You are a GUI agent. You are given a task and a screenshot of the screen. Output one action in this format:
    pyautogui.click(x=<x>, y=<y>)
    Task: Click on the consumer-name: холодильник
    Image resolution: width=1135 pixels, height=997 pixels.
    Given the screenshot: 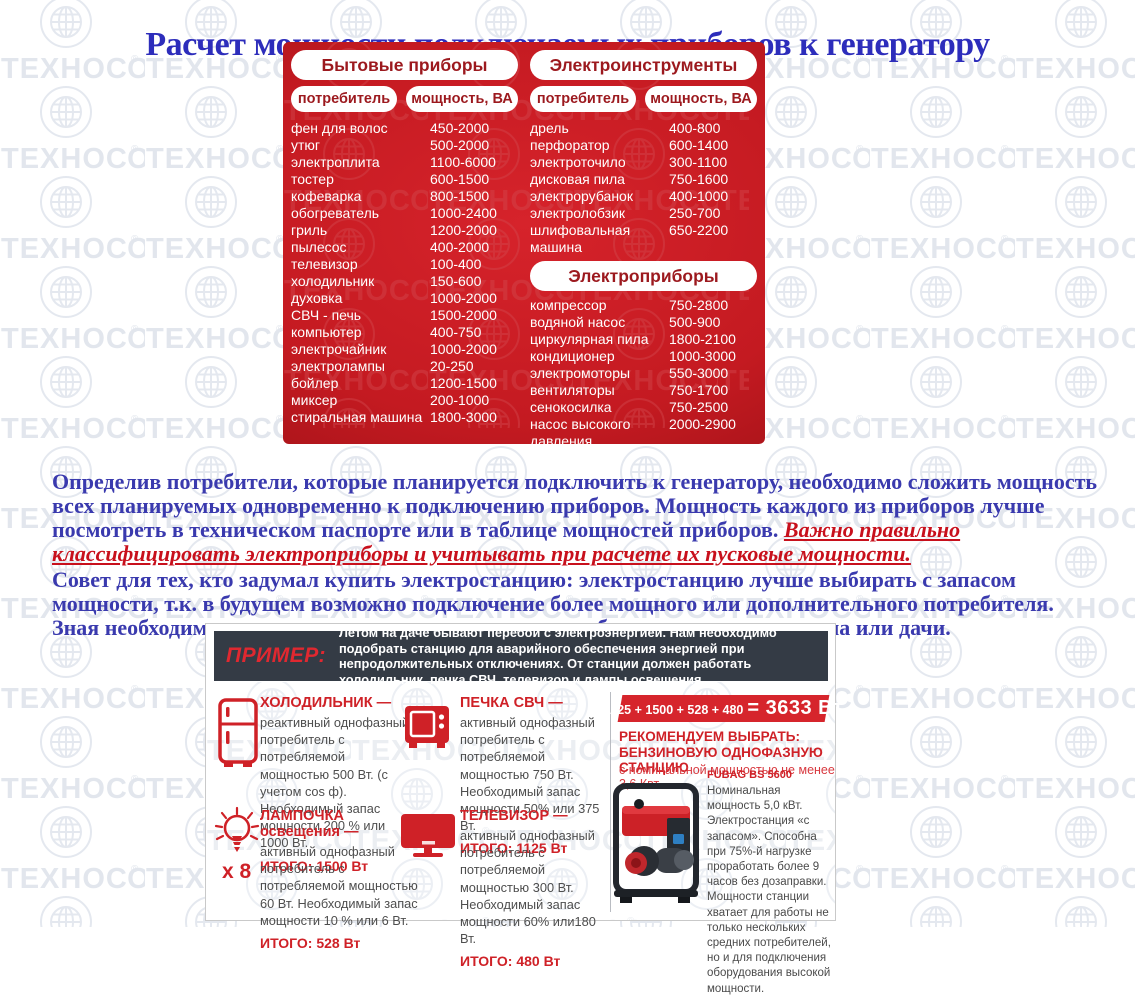 What is the action you would take?
    pyautogui.click(x=333, y=281)
    